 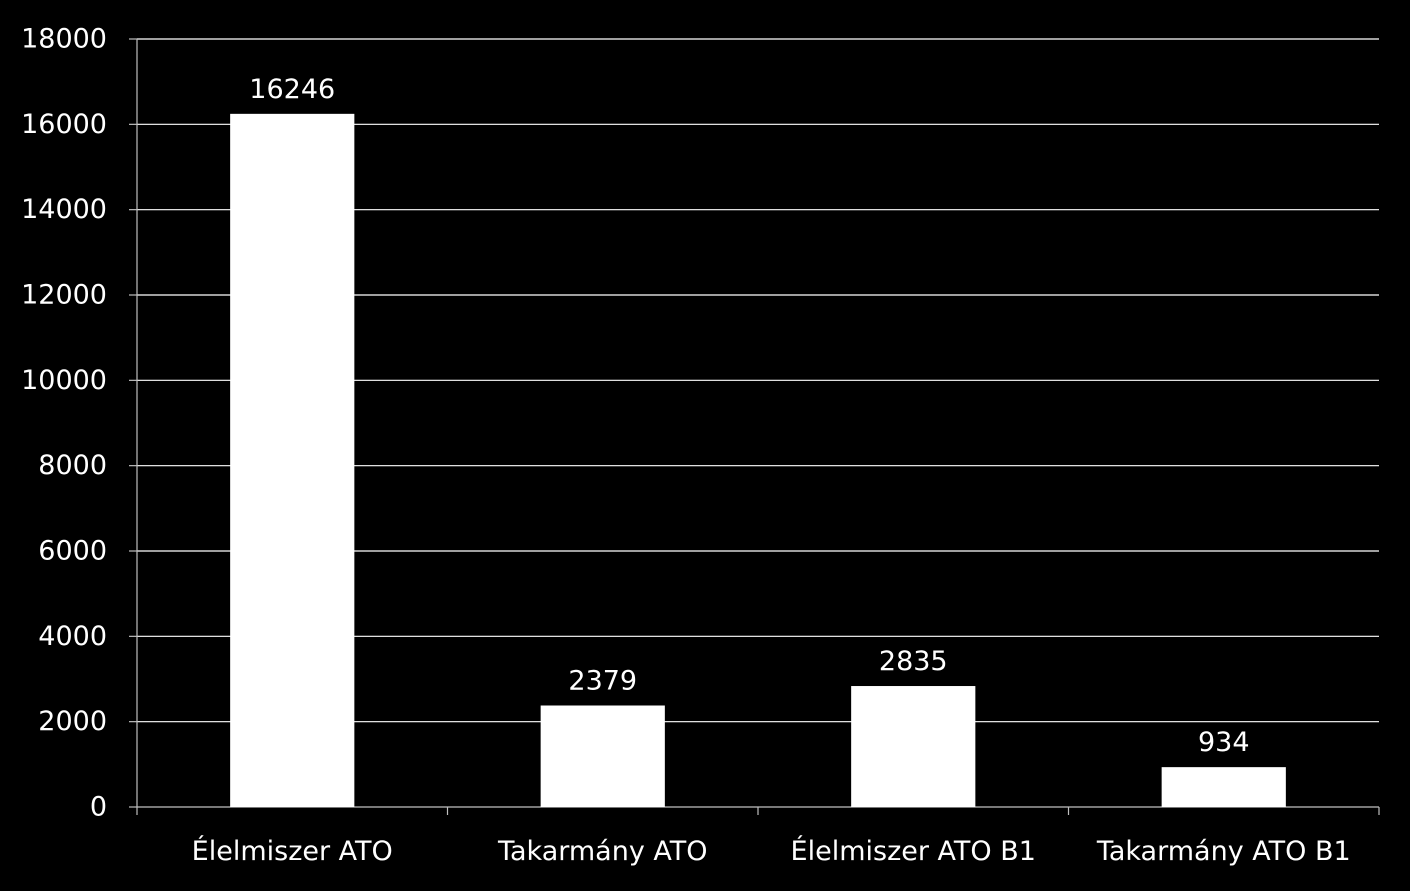 What do you see at coordinates (1223, 851) in the screenshot?
I see `x-category-label: Takarmány ATO B1` at bounding box center [1223, 851].